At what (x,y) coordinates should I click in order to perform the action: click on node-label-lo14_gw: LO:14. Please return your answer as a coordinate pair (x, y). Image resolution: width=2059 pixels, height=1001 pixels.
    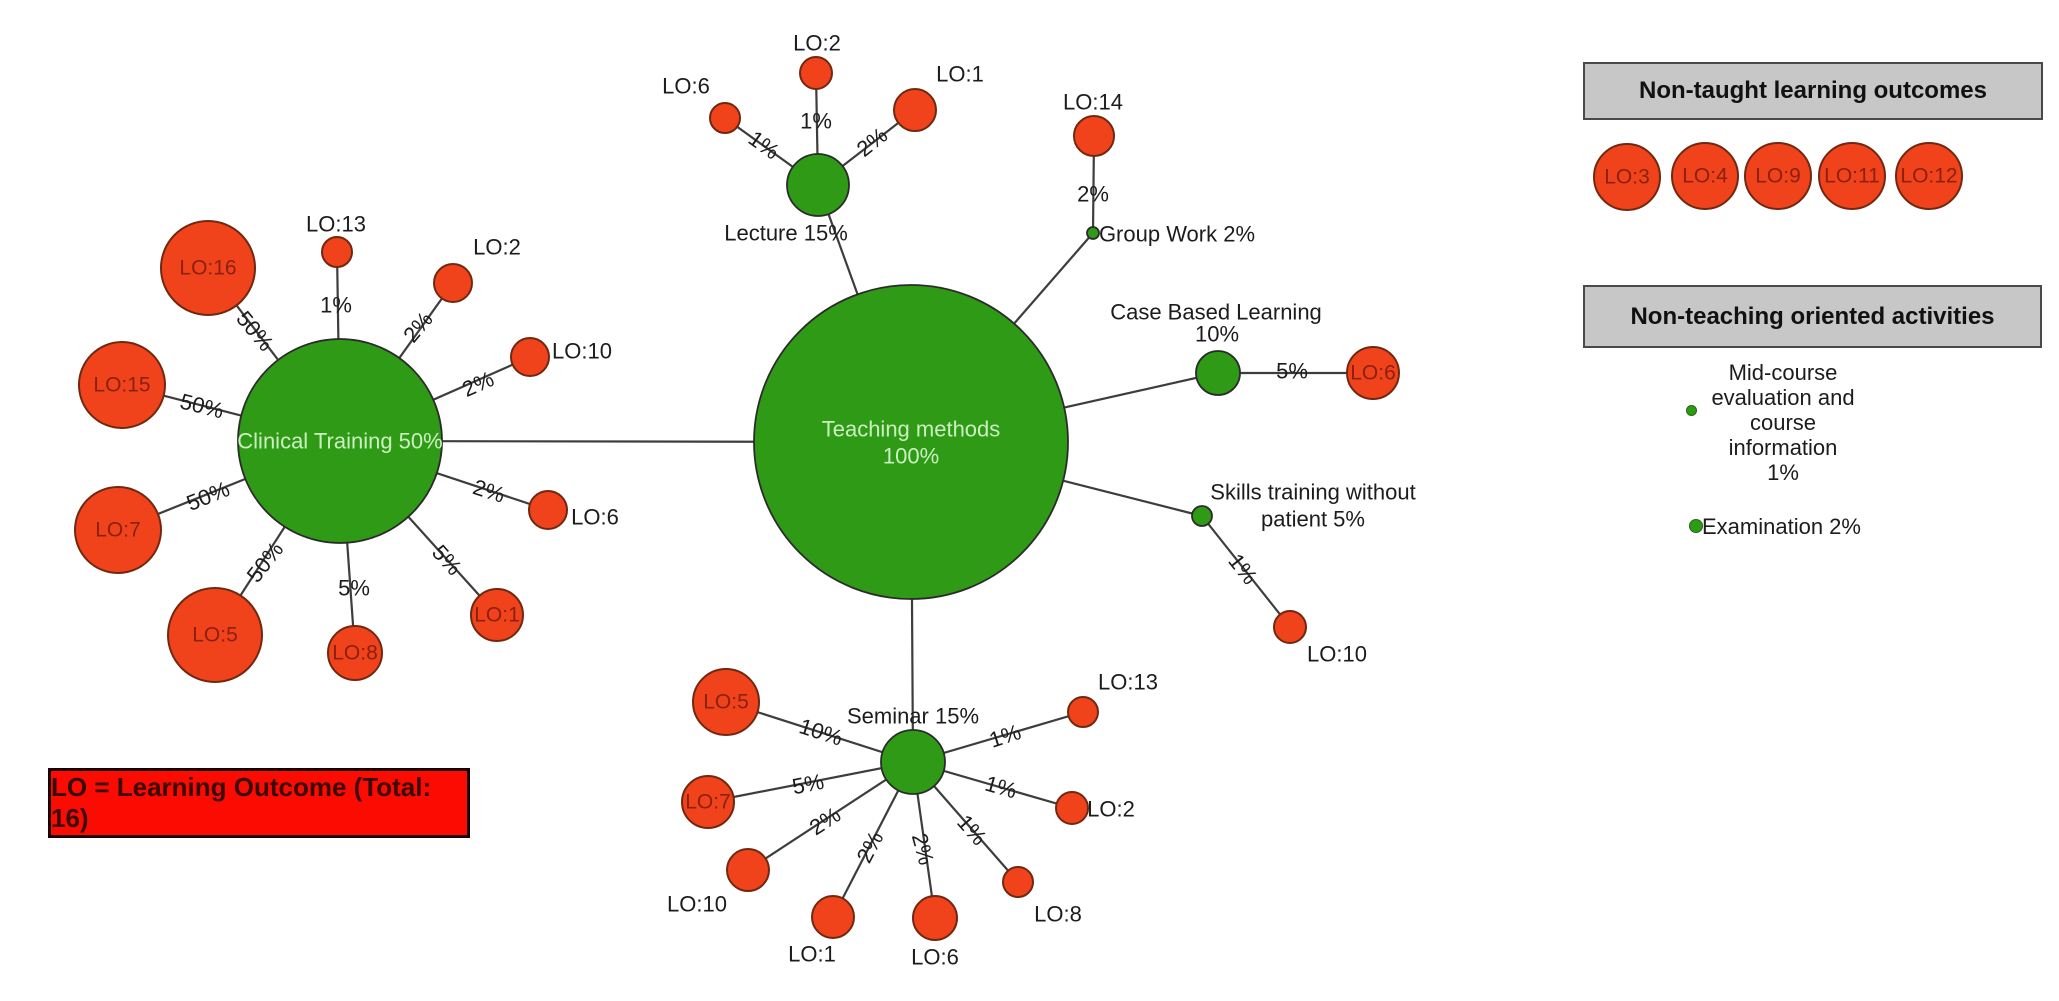
    Looking at the image, I should click on (1093, 102).